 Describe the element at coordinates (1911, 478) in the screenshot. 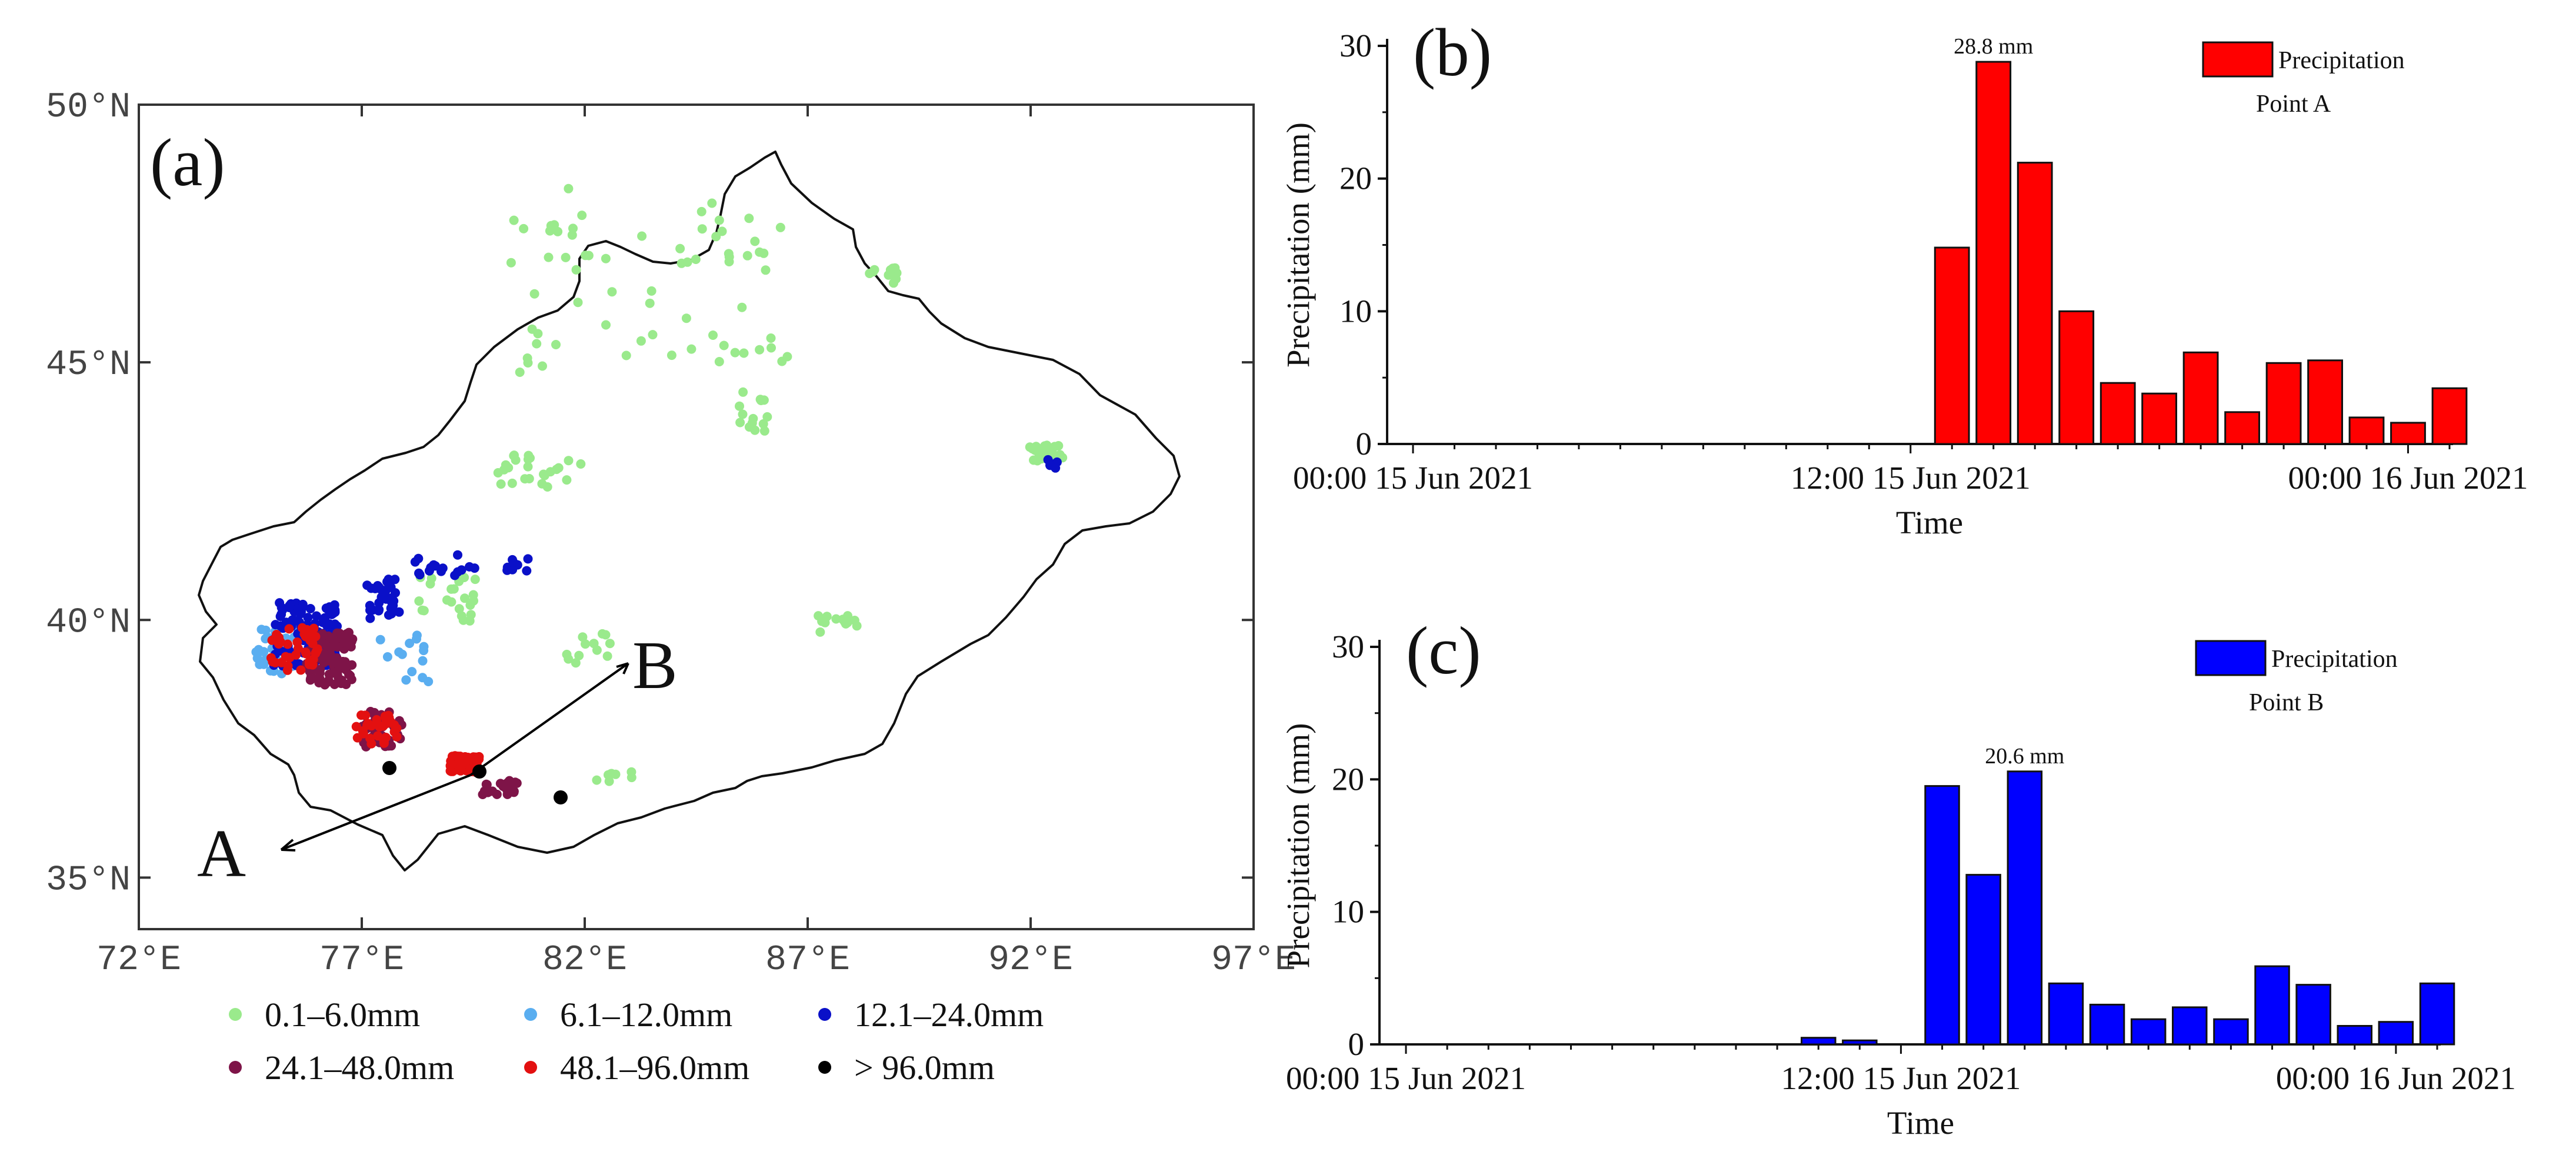

I see `x-tick-label: 12:00 15 Jun 2021` at that location.